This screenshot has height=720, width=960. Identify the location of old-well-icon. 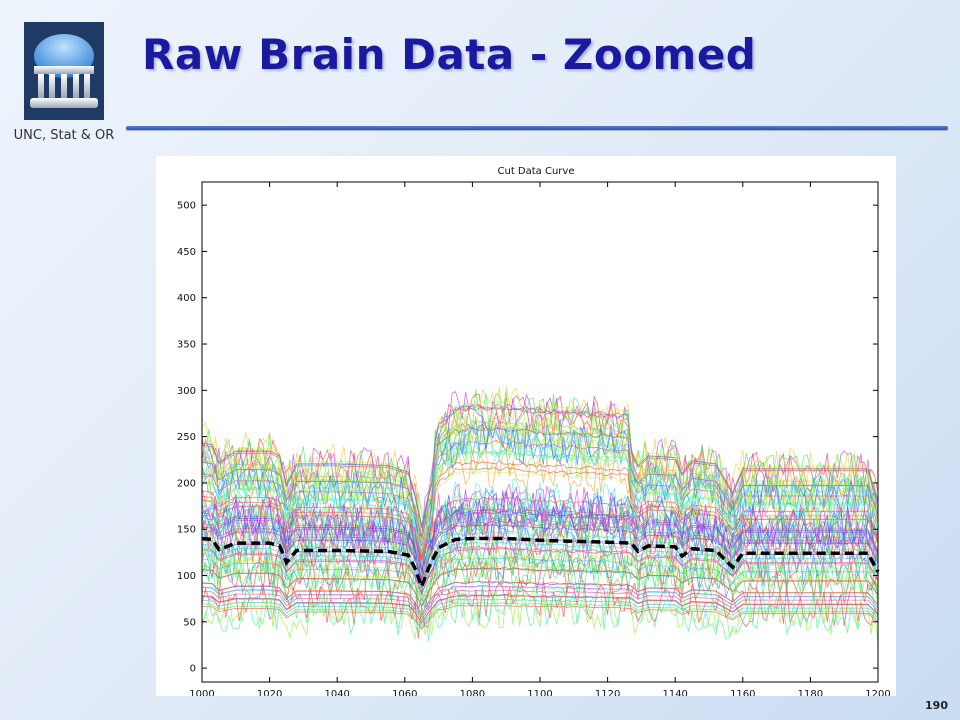
(64, 71).